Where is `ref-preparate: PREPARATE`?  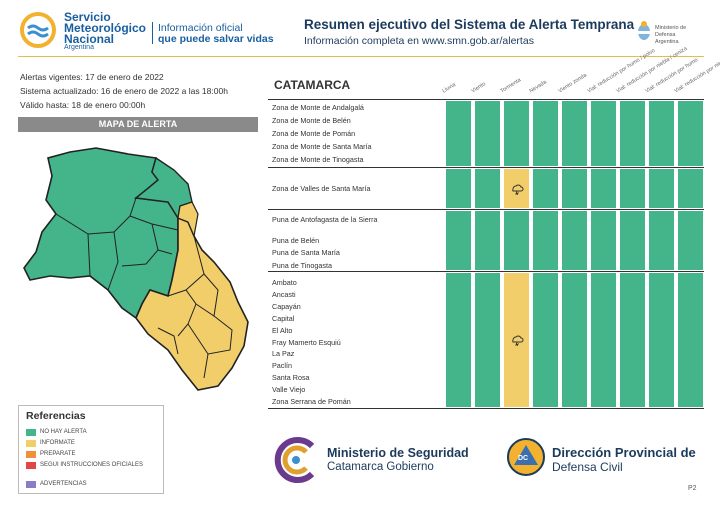 ref-preparate: PREPARATE is located at coordinates (50, 454).